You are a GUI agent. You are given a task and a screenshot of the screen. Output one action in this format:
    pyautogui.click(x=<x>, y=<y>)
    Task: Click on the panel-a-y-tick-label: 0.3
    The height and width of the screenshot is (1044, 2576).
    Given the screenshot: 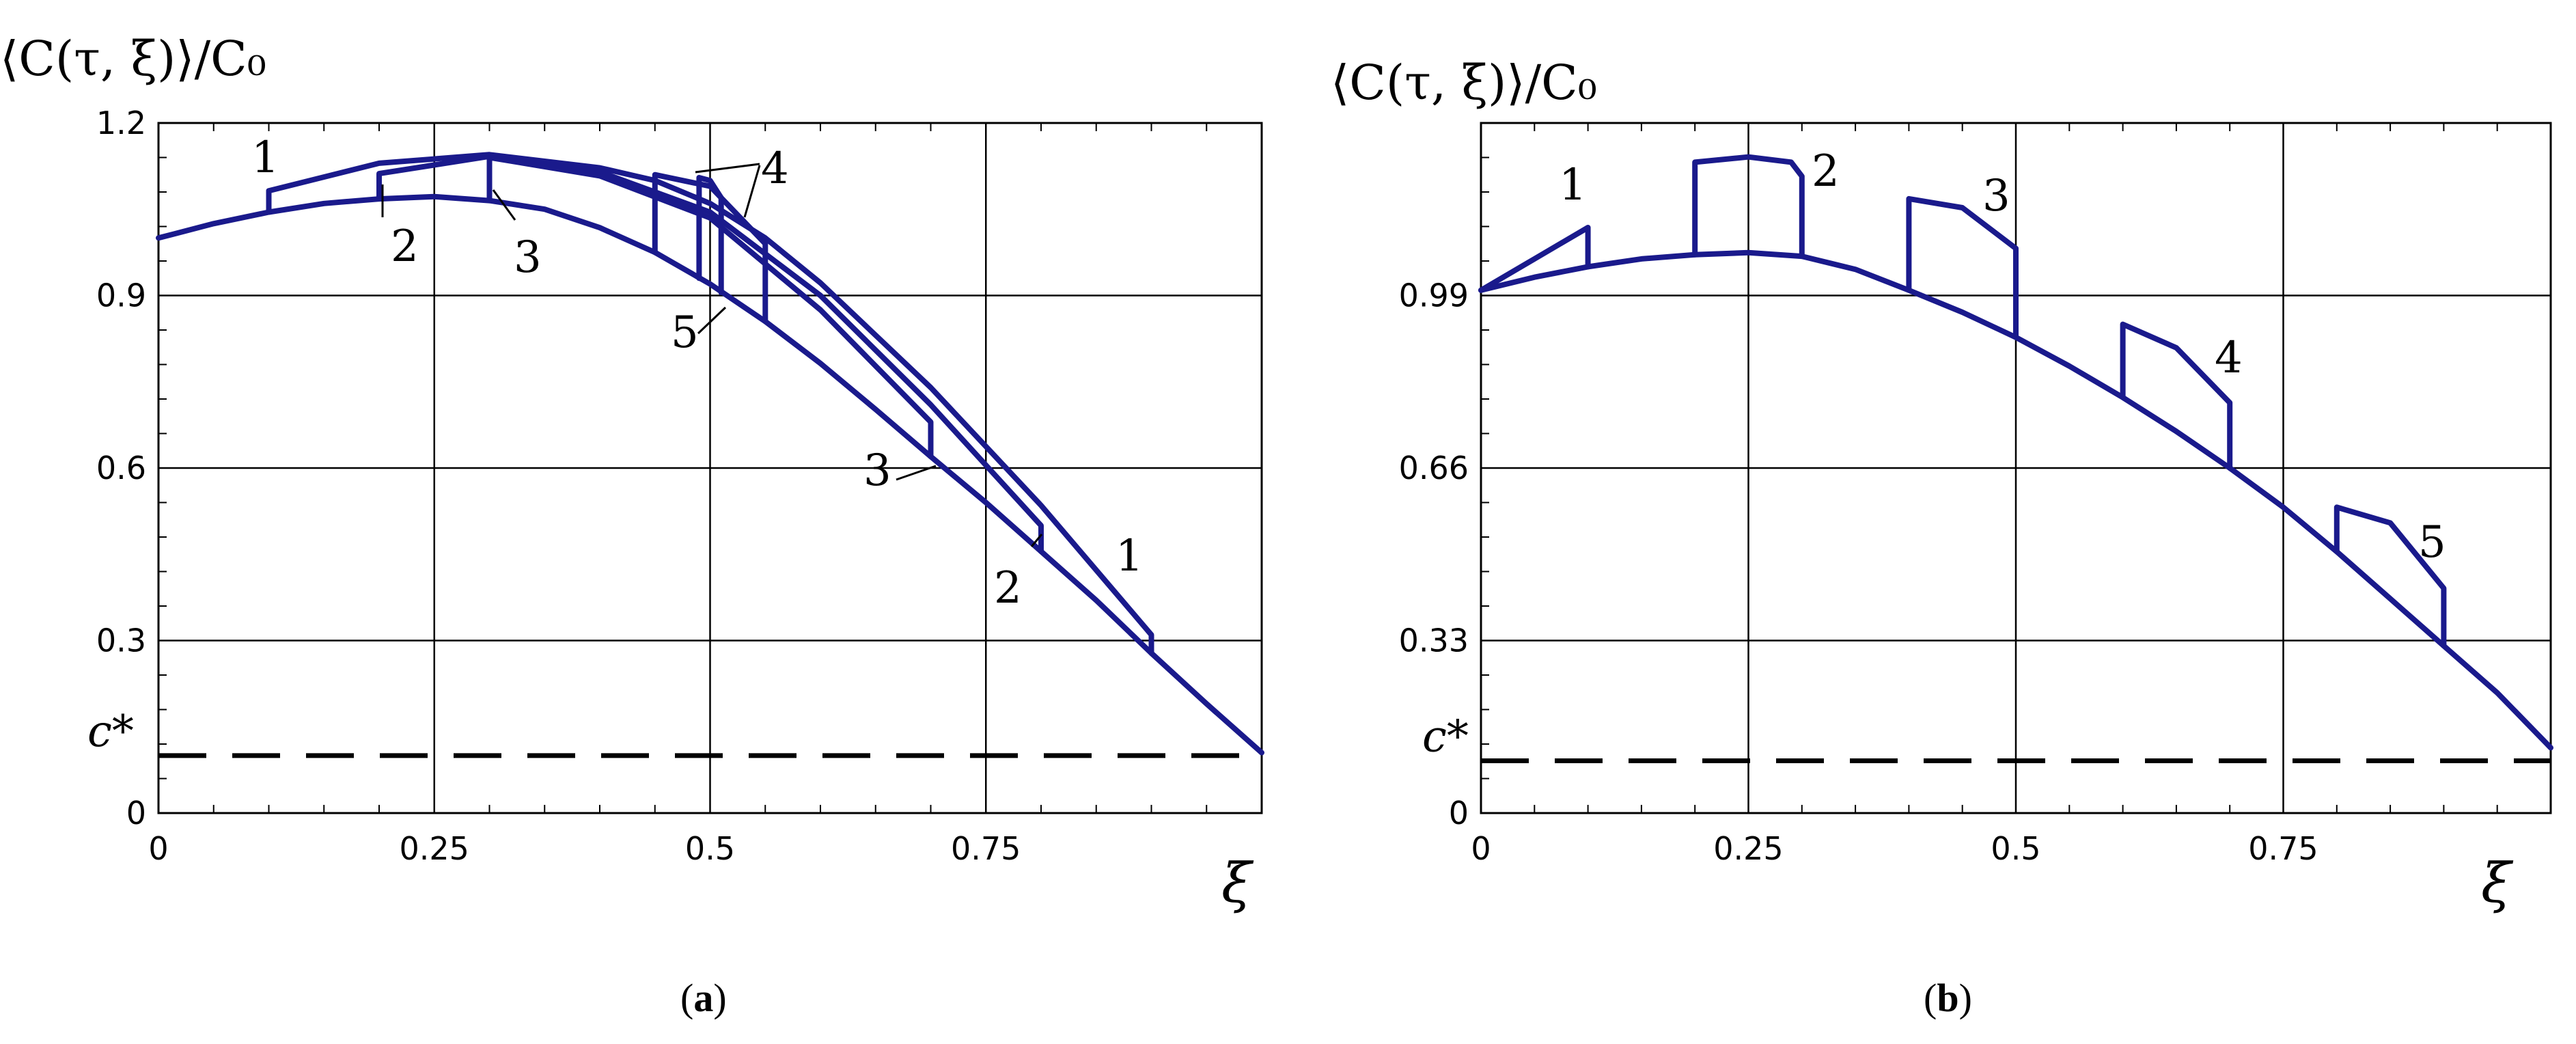 What is the action you would take?
    pyautogui.click(x=121, y=640)
    